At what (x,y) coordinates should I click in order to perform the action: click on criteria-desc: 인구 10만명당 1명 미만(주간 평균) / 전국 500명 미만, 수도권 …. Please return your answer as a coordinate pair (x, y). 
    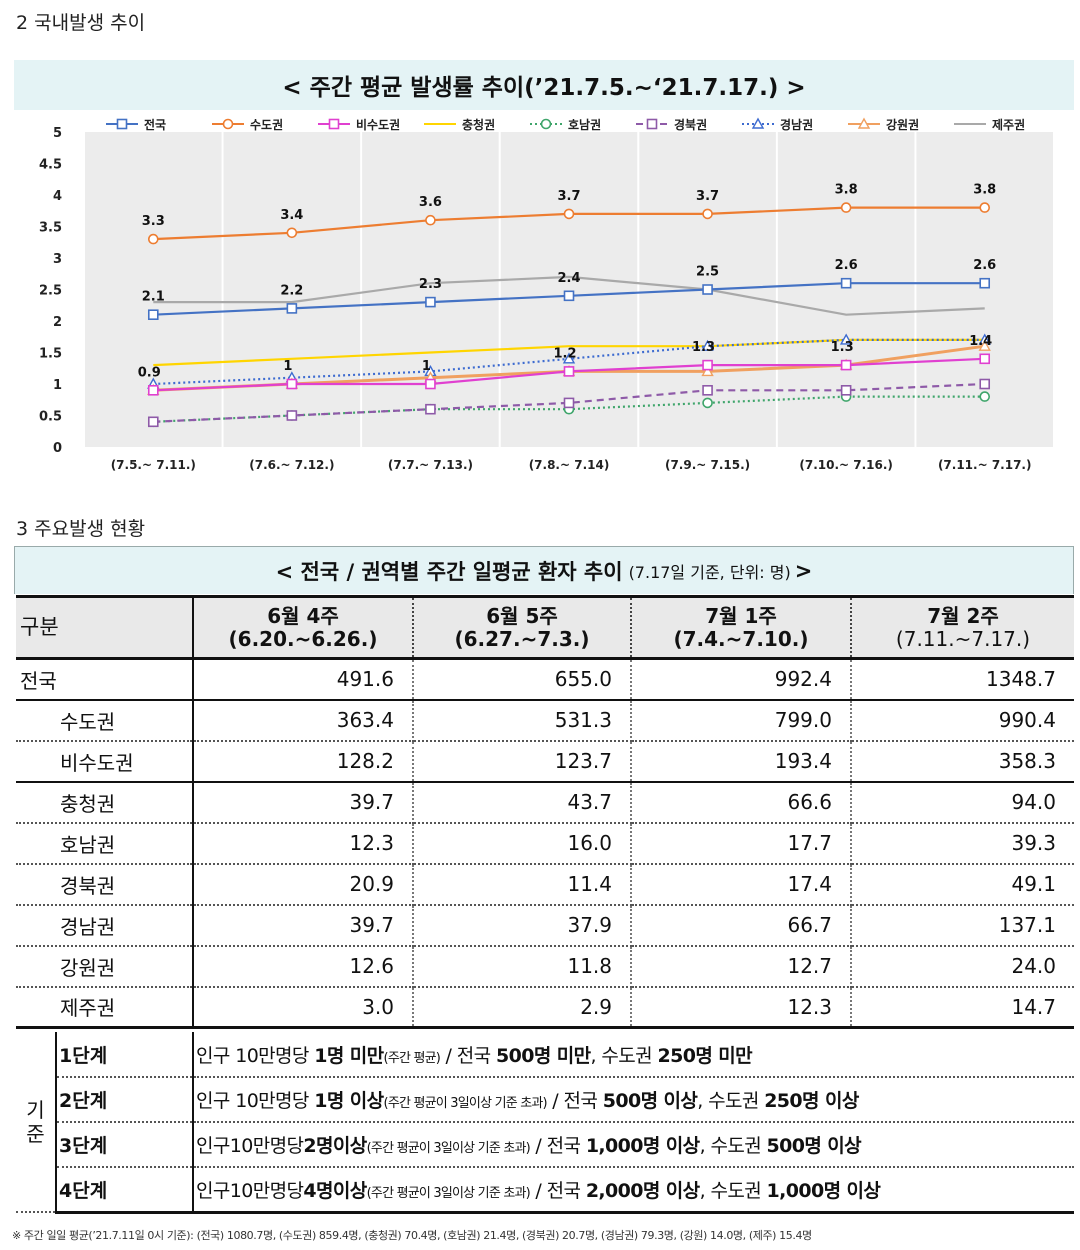
    Looking at the image, I should click on (633, 1055).